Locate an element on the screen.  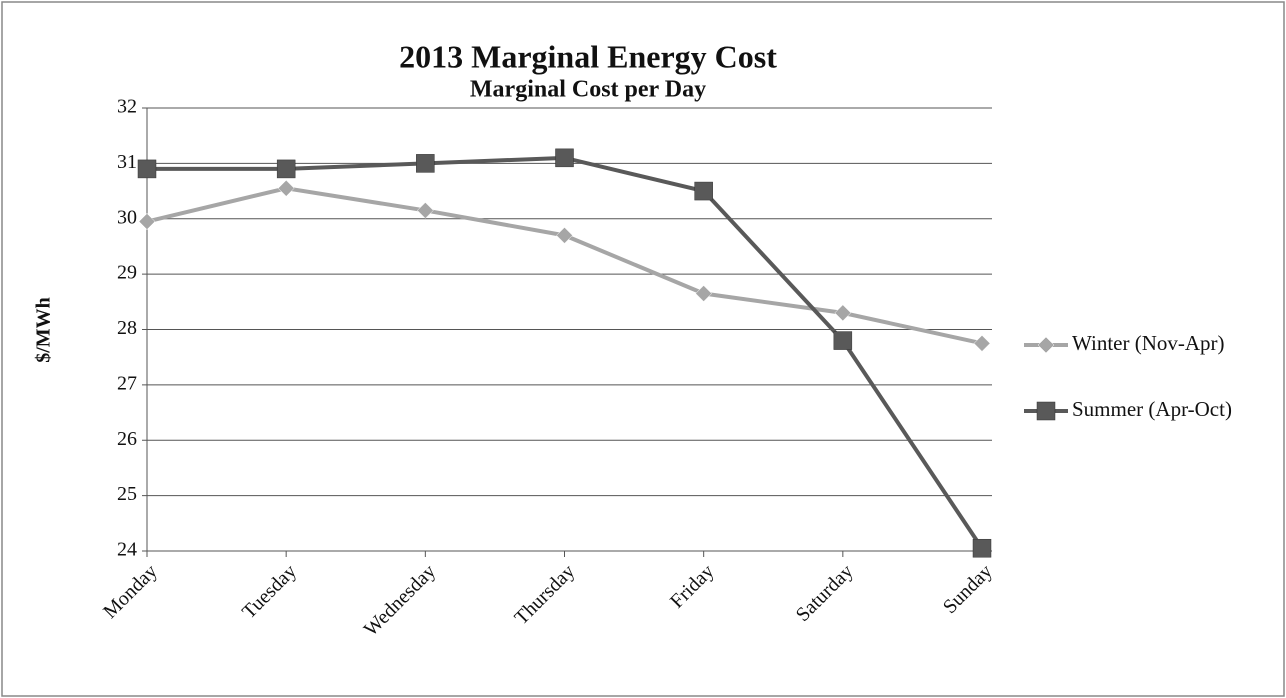
y-tick-label: 27 is located at coordinates (127, 383).